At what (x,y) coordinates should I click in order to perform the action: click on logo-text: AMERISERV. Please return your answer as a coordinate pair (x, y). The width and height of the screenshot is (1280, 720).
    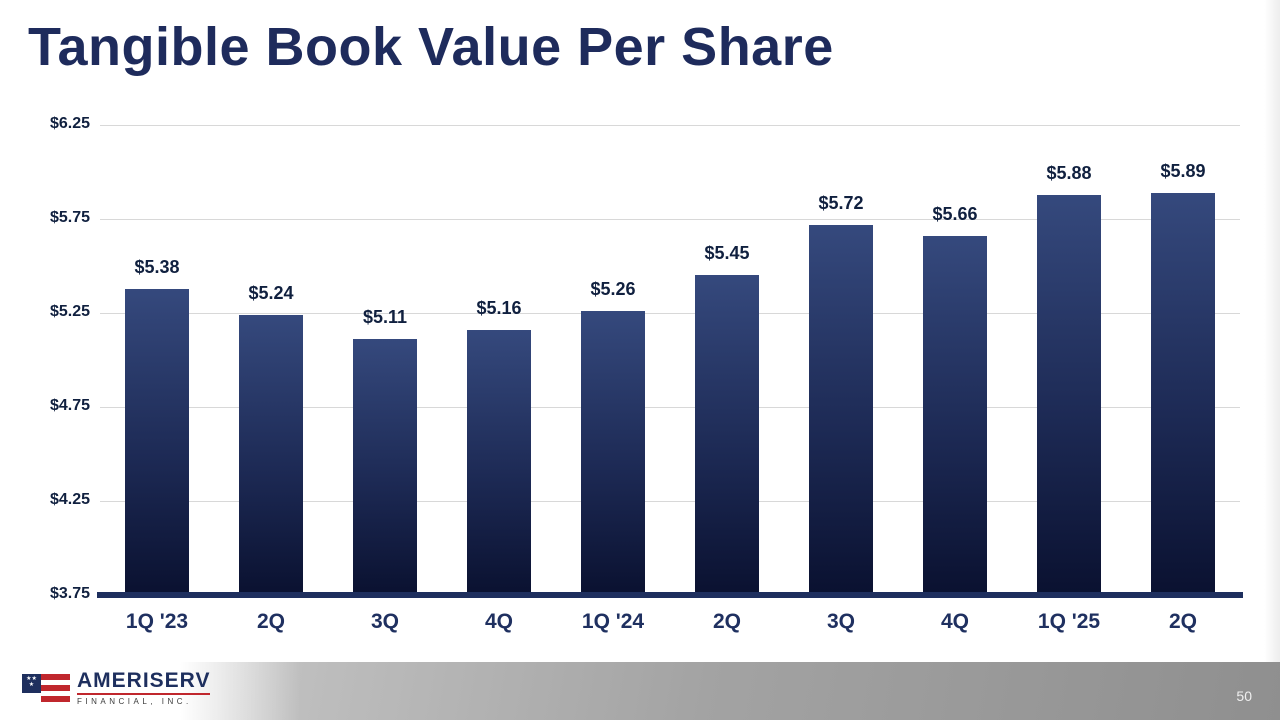
    Looking at the image, I should click on (144, 680).